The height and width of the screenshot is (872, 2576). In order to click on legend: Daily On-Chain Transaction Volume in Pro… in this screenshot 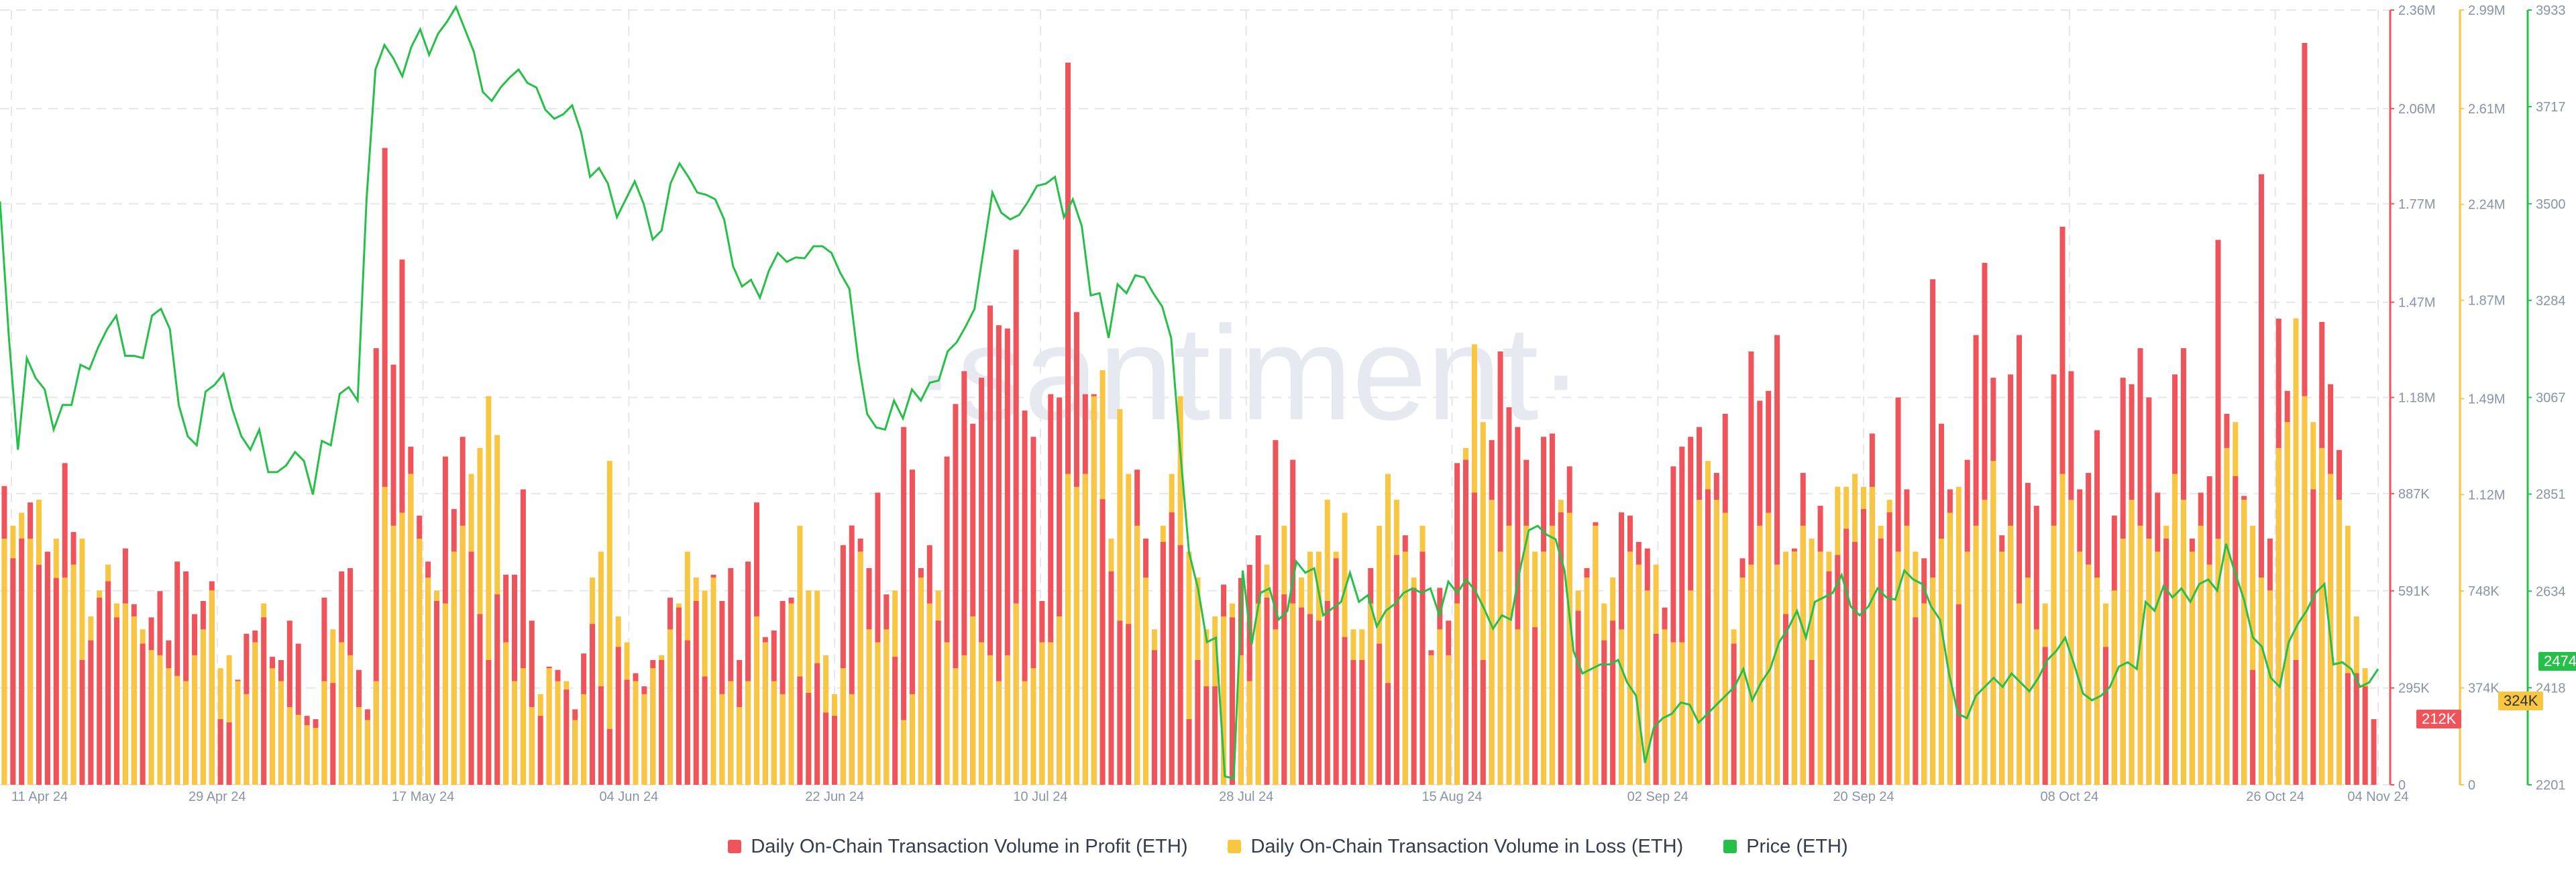, I will do `click(1288, 846)`.